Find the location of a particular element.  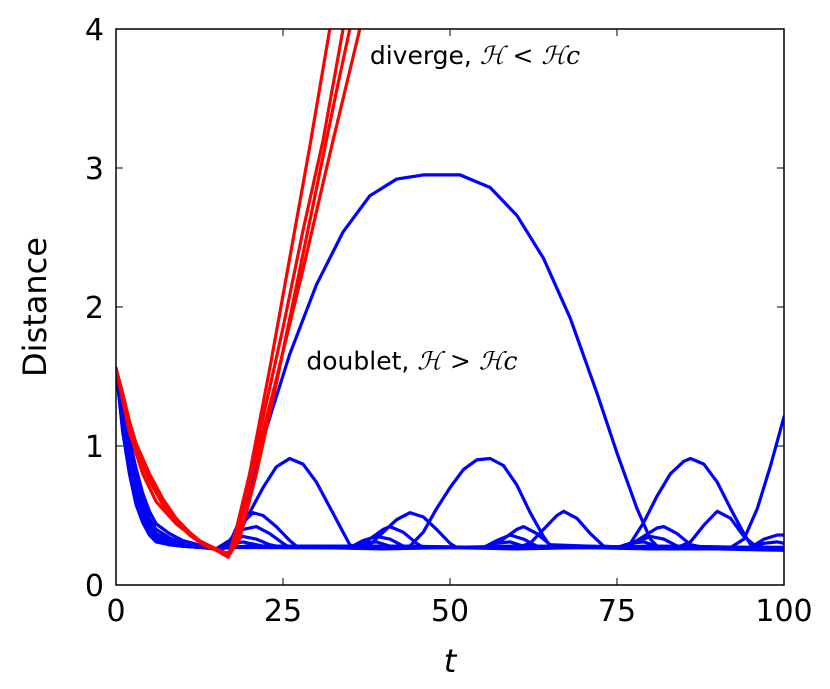

doublet-annotation: doublet, ℋ > ℋc is located at coordinates (411, 361).